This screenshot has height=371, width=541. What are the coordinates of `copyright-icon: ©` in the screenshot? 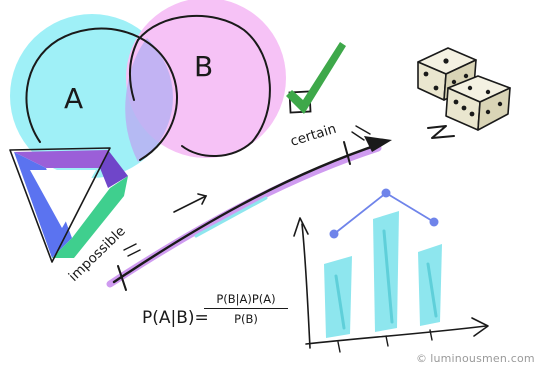 It's located at (422, 358).